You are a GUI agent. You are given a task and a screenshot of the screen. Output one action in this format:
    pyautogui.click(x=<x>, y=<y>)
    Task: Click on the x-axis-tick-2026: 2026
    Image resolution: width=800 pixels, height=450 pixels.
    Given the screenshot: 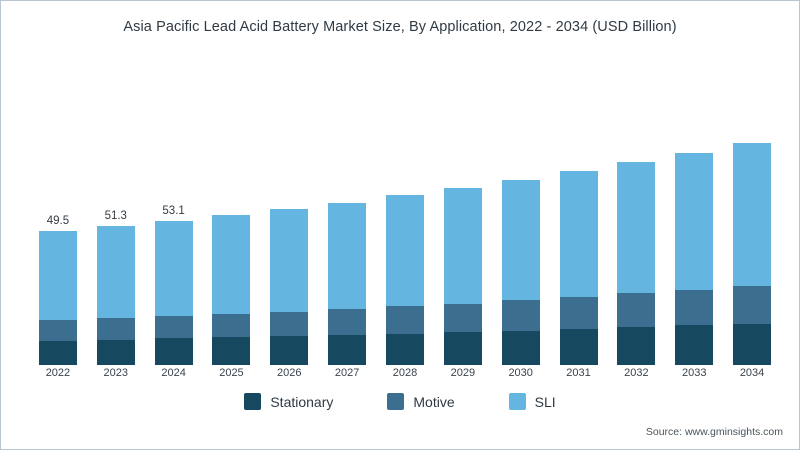 What is the action you would take?
    pyautogui.click(x=289, y=373)
    